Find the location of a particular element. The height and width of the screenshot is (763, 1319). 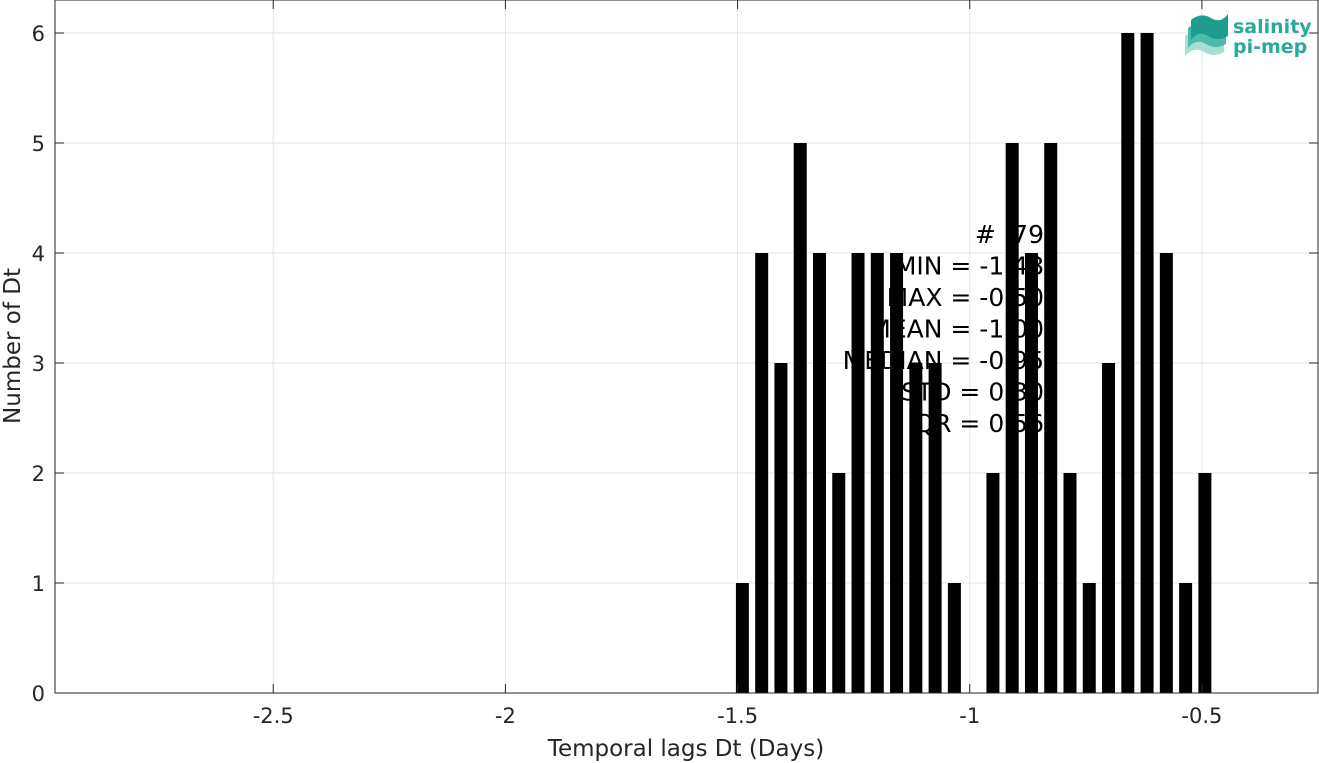

y-tick-label: 4 is located at coordinates (38, 254).